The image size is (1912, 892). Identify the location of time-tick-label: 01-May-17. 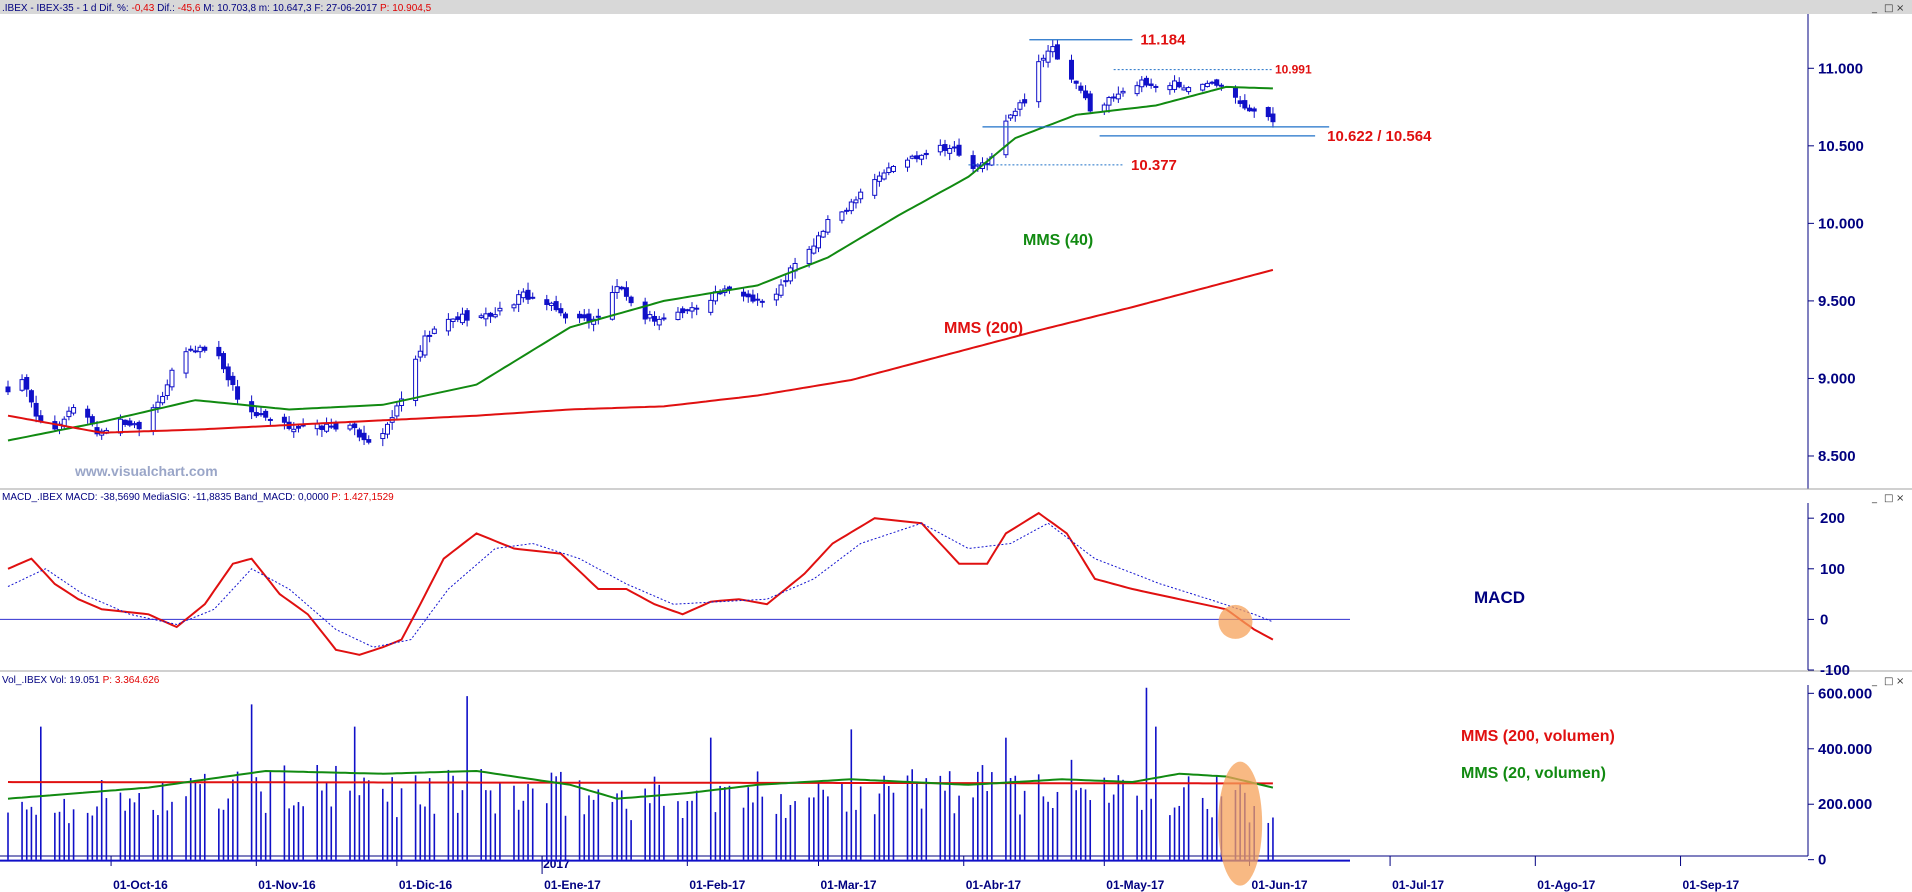
(1135, 885).